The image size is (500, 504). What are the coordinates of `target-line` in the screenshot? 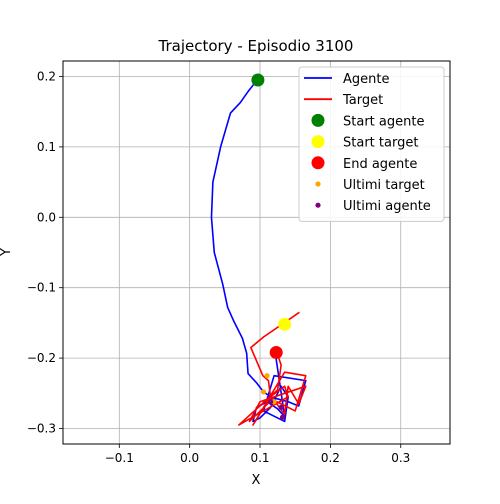 It's located at (272, 368).